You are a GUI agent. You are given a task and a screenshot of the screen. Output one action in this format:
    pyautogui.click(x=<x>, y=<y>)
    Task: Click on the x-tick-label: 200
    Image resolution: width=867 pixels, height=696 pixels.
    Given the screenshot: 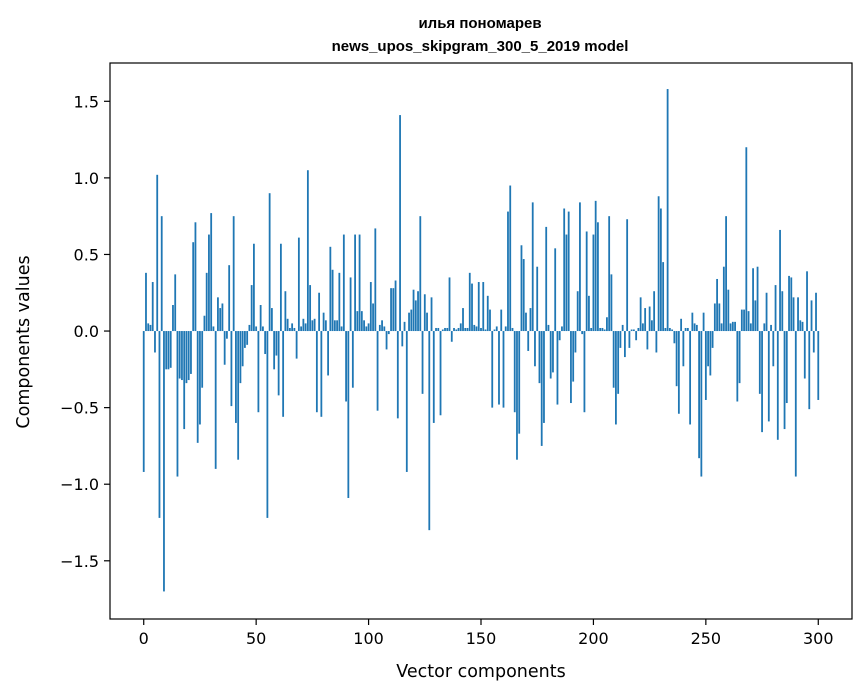 What is the action you would take?
    pyautogui.click(x=593, y=638)
    